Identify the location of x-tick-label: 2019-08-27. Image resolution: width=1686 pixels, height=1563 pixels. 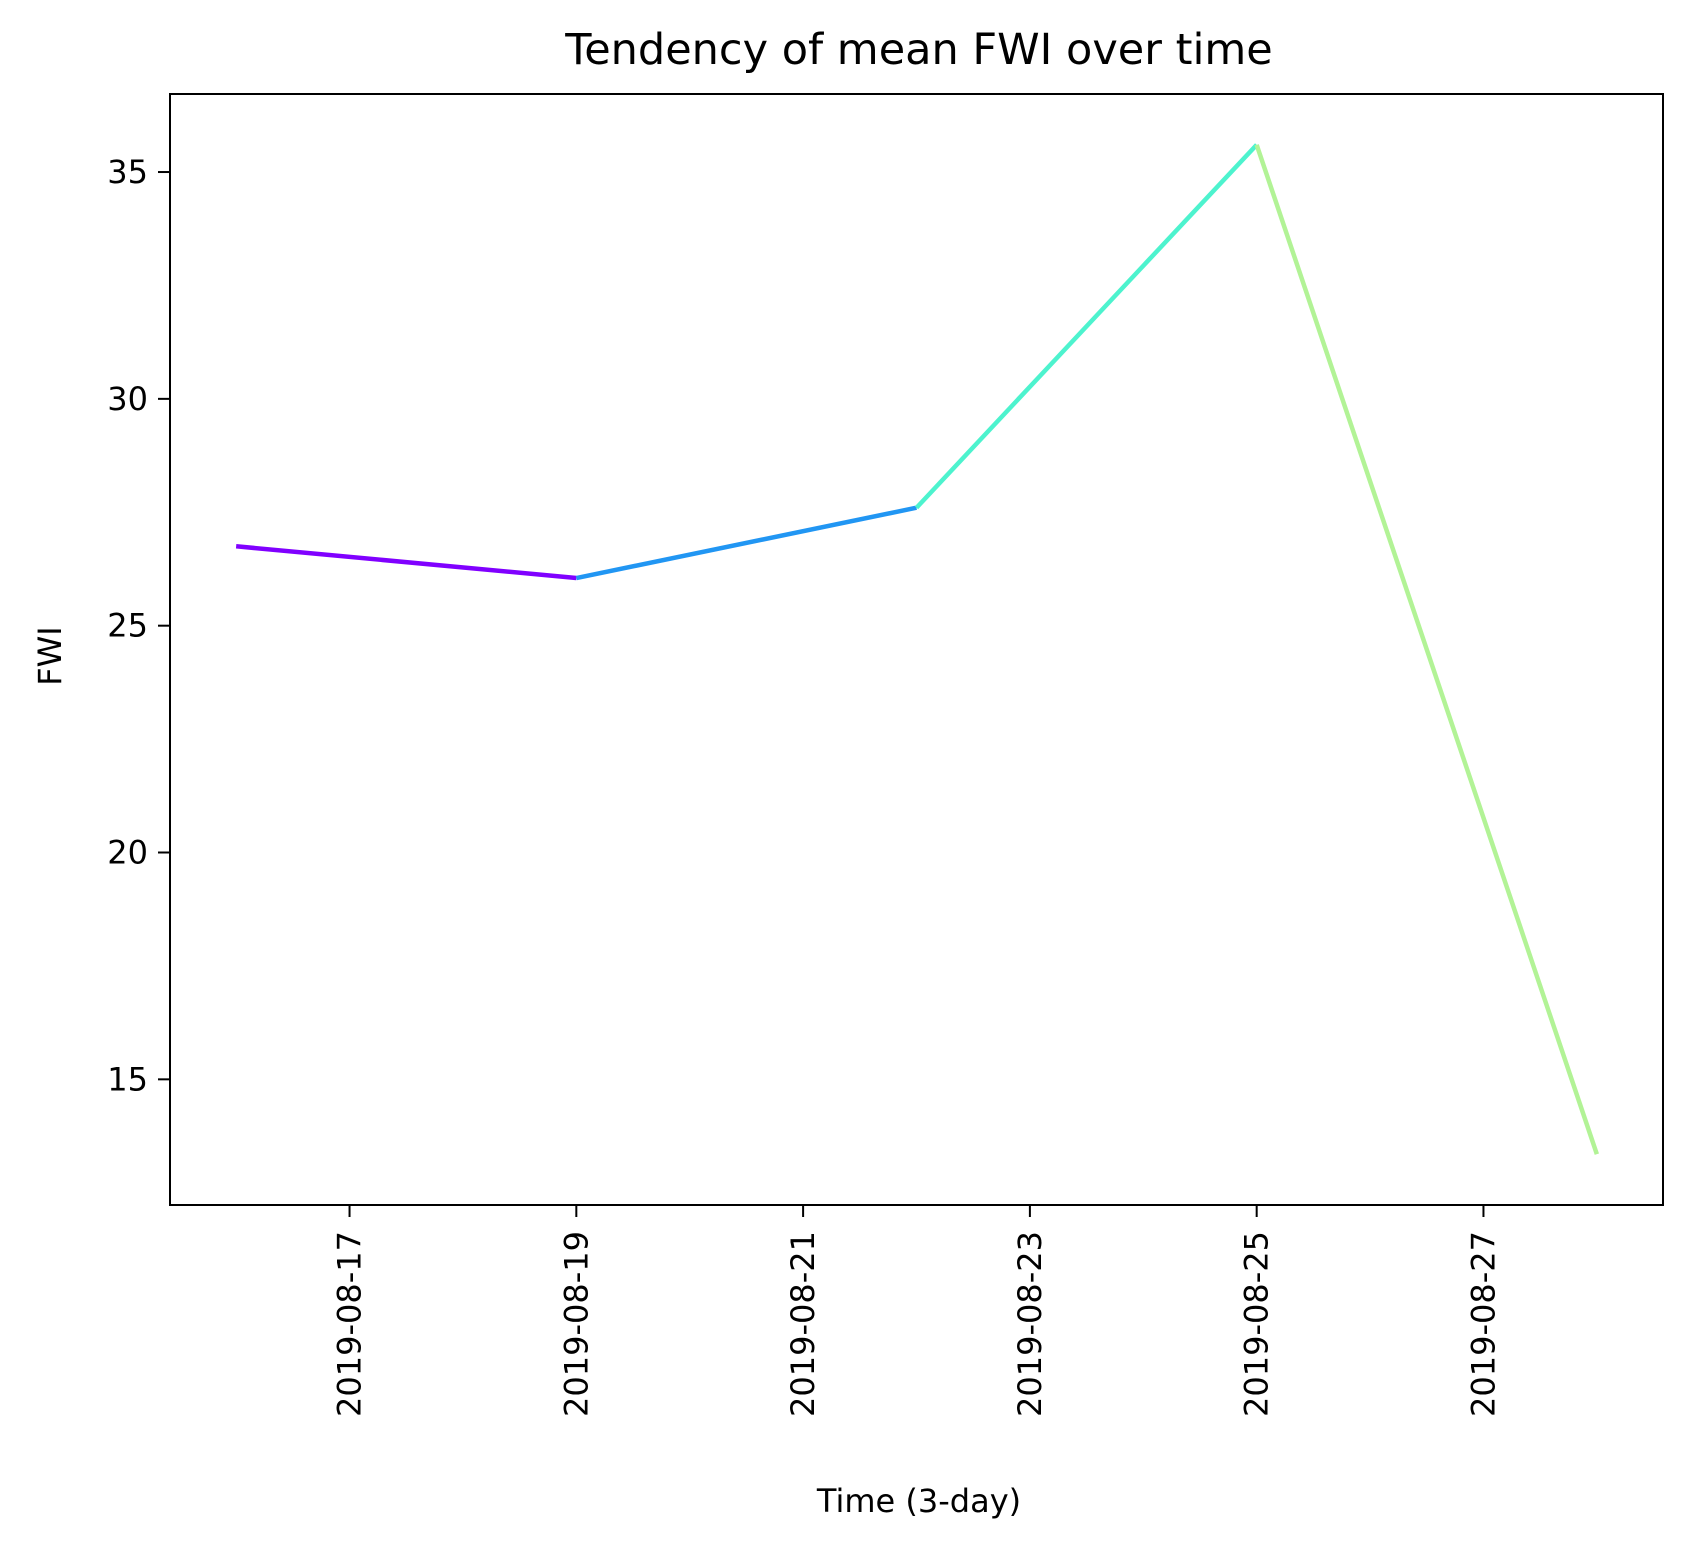
(1483, 1324).